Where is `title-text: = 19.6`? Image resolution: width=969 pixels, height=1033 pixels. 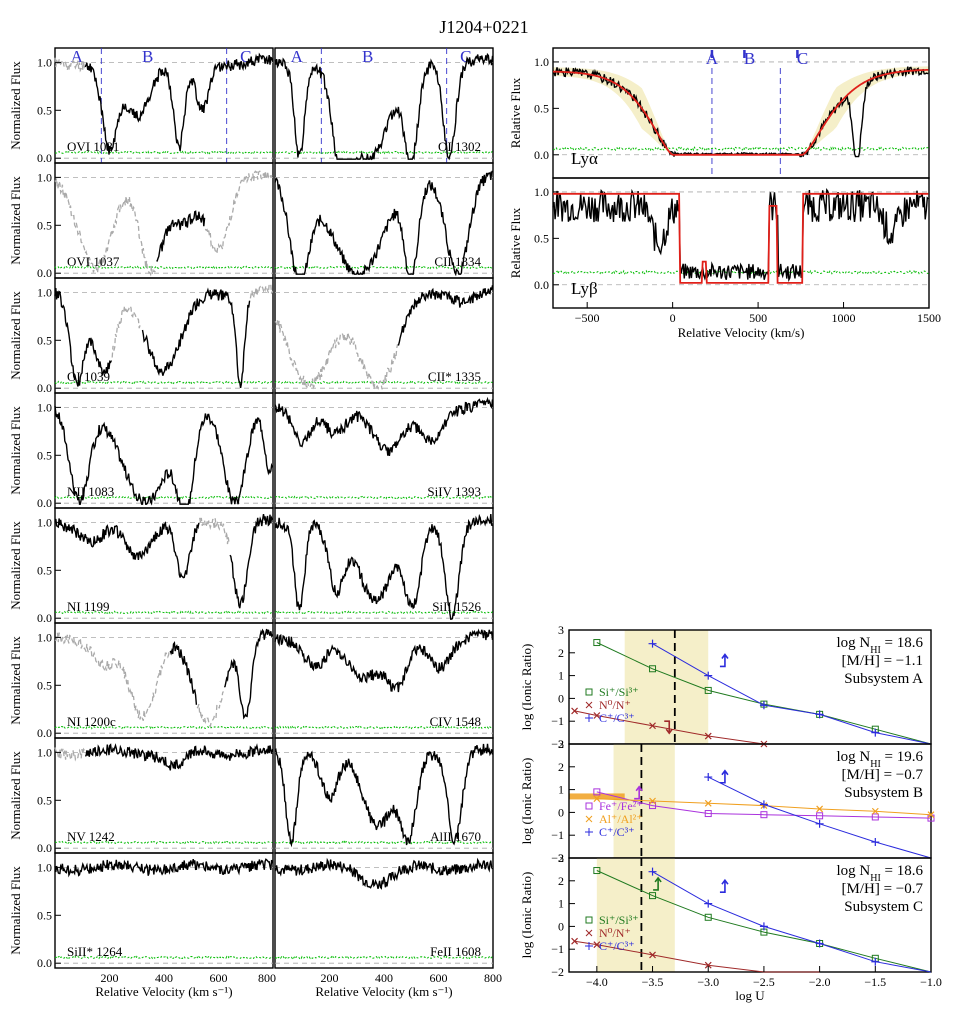 title-text: = 19.6 is located at coordinates (902, 757).